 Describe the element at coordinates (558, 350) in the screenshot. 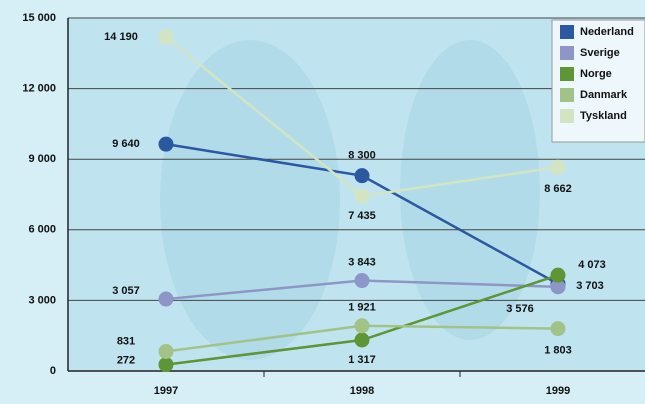

I see `data-label: 1 803` at that location.